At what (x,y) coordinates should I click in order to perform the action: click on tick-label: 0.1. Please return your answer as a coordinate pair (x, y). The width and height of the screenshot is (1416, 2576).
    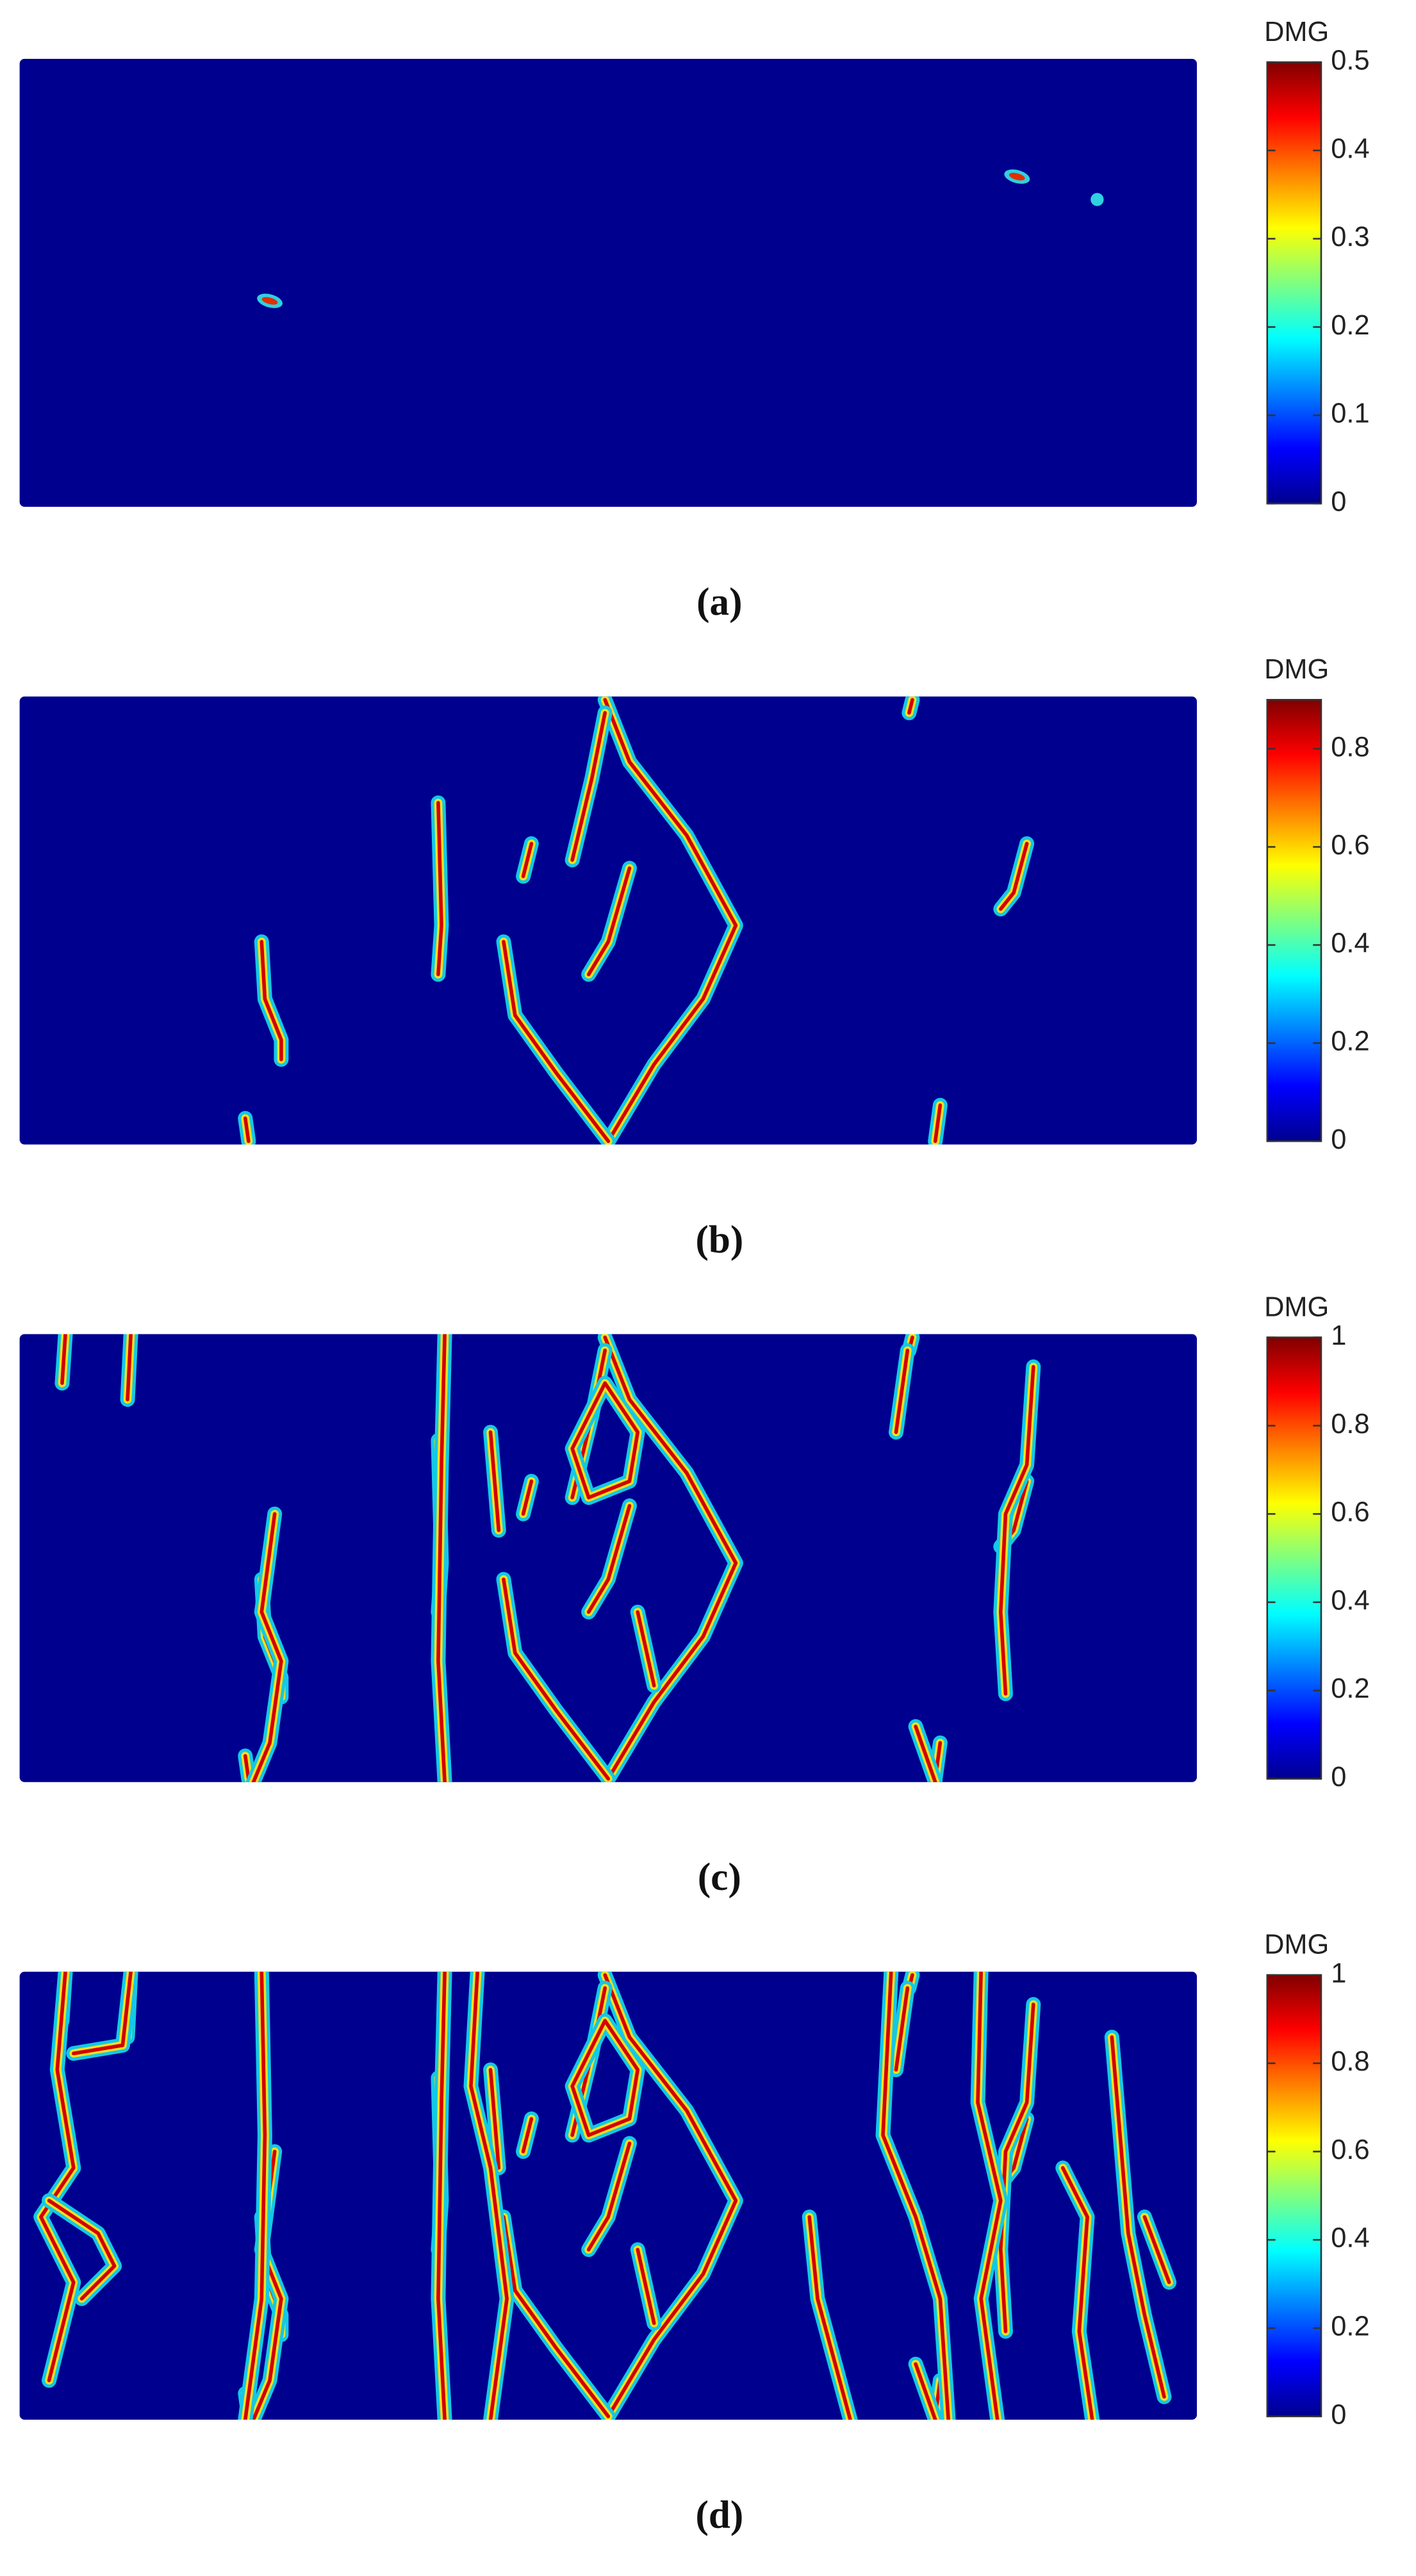
    Looking at the image, I should click on (1350, 414).